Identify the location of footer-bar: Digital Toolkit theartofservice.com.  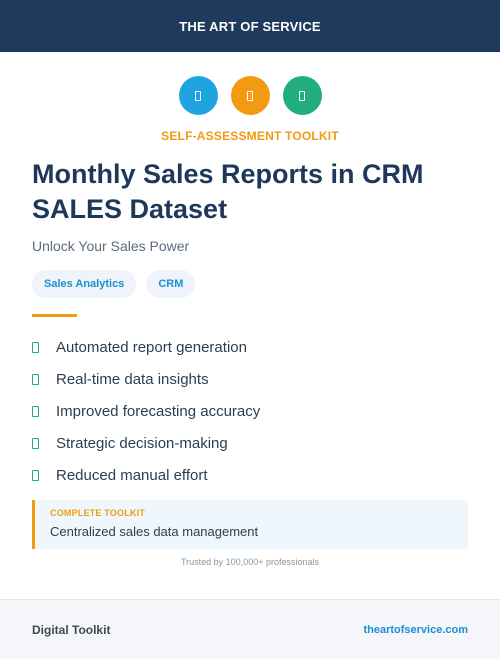
(250, 629).